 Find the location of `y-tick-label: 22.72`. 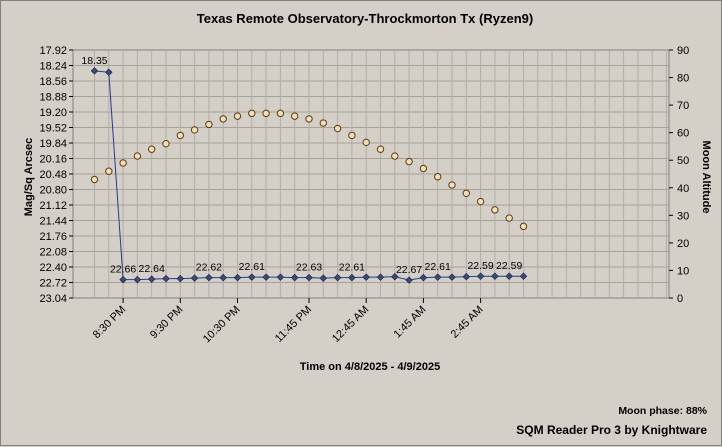

y-tick-label: 22.72 is located at coordinates (53, 284).